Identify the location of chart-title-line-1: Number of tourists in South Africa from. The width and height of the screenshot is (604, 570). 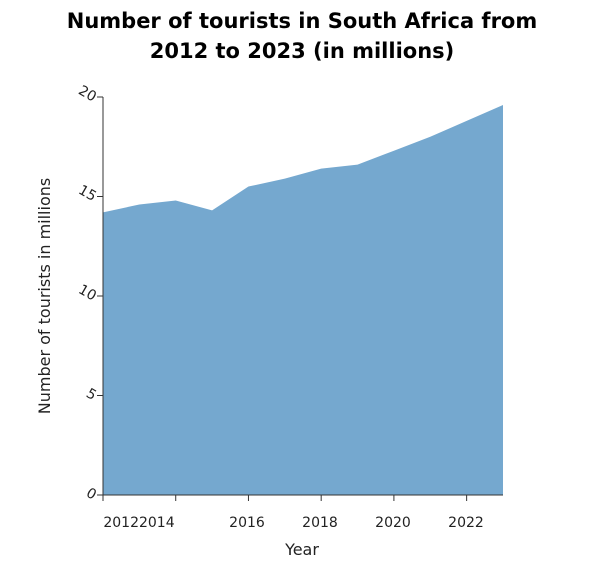
(302, 21).